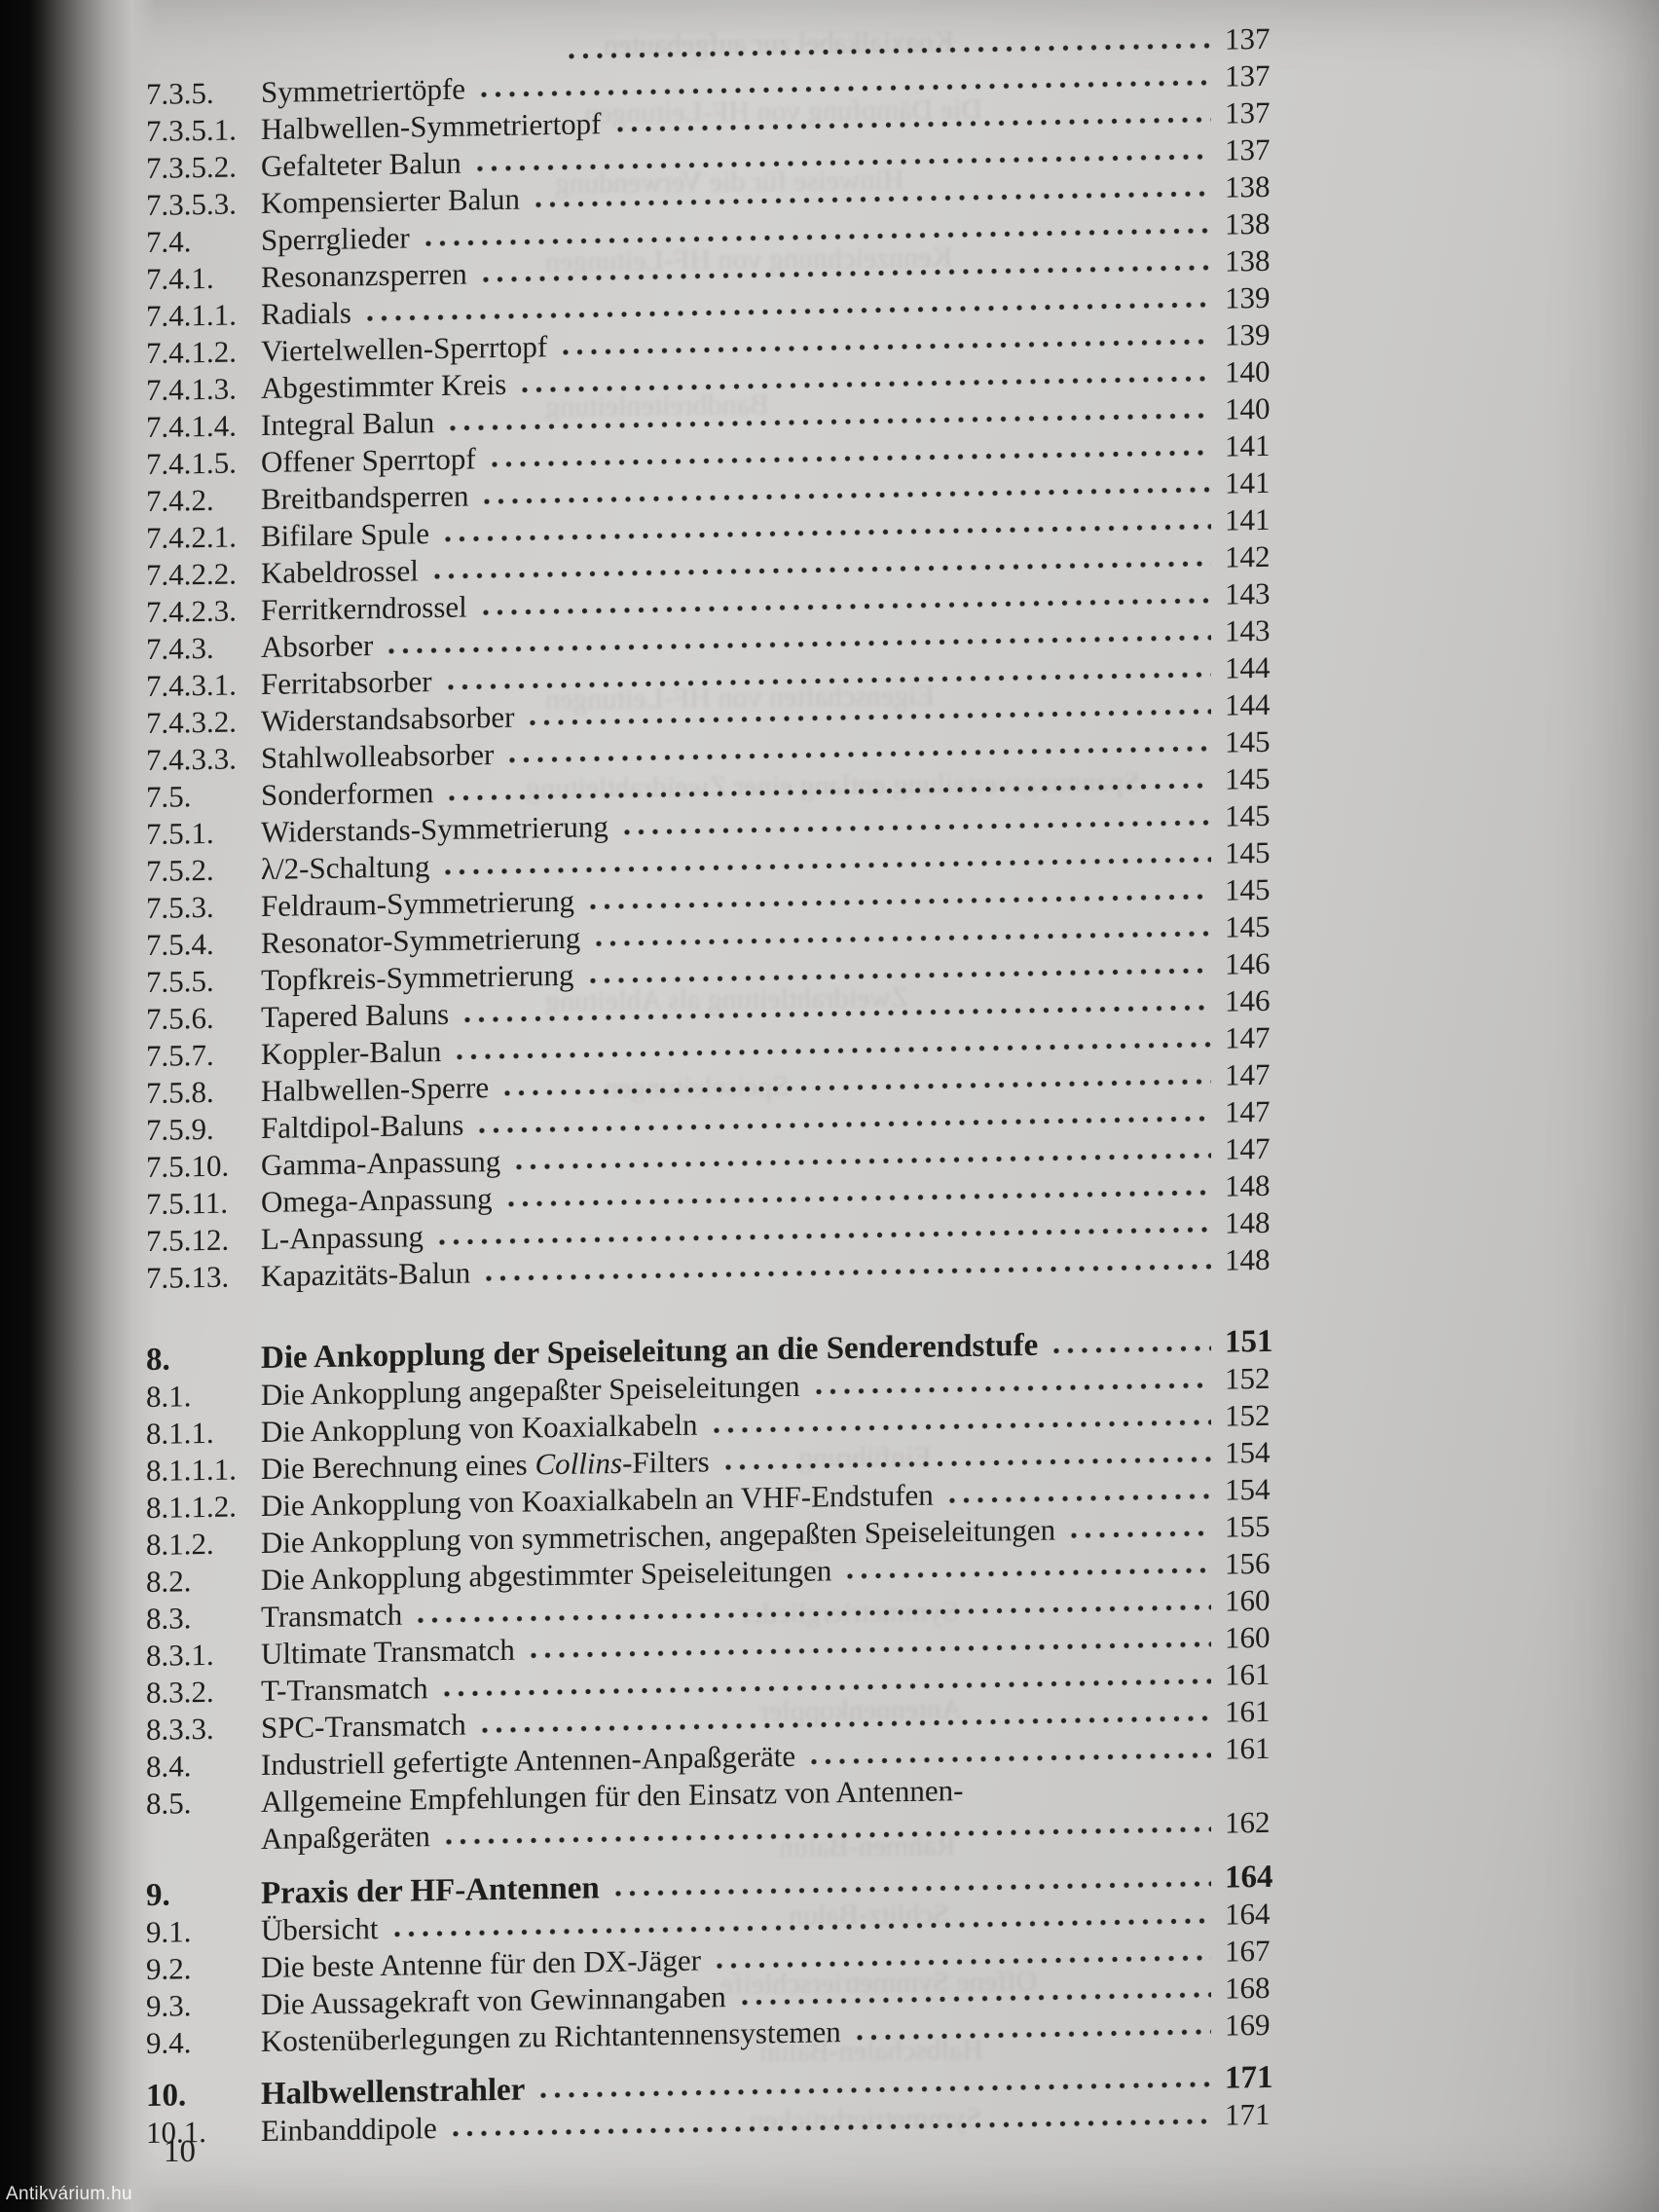 The image size is (1659, 2212). I want to click on toc-entry-number: 7.5.12., so click(188, 1240).